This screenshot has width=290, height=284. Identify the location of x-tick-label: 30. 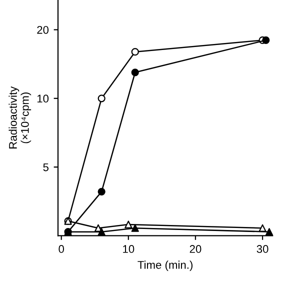
(262, 249).